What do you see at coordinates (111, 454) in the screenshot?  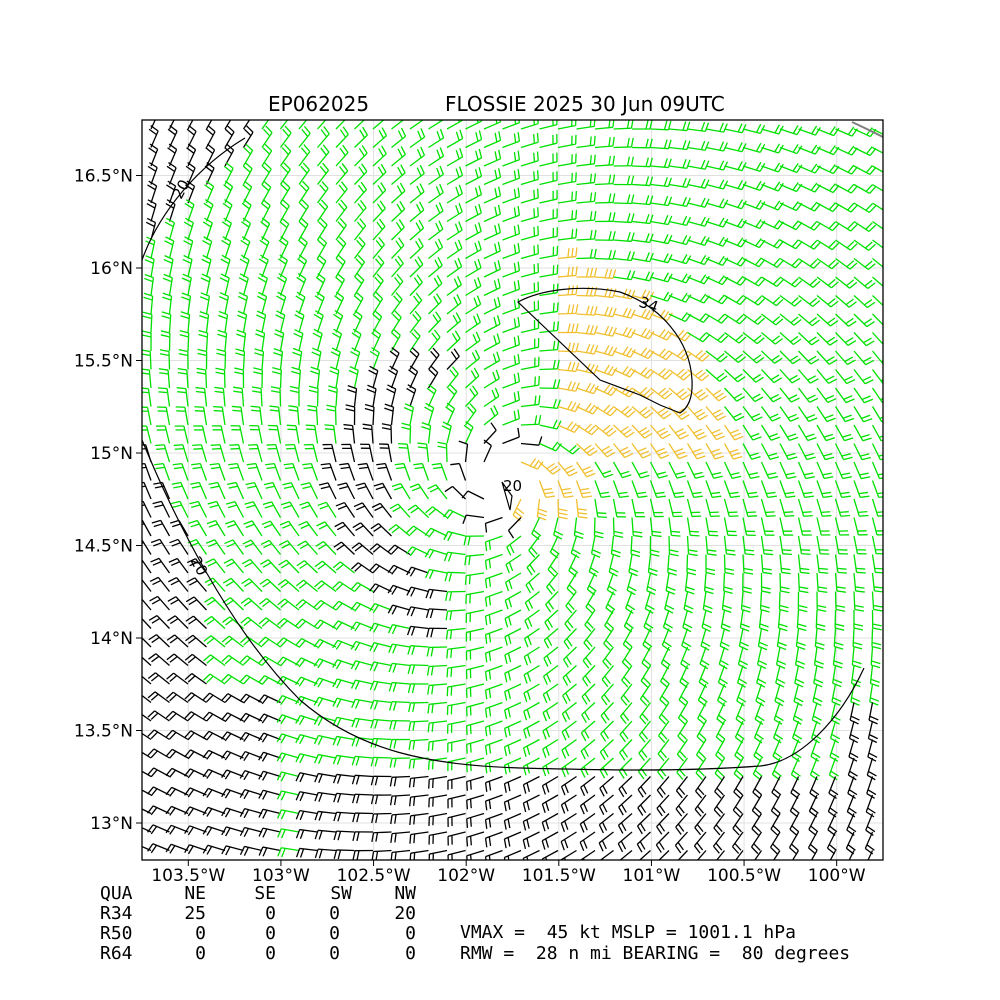 I see `lat-tick-label: 15°N` at bounding box center [111, 454].